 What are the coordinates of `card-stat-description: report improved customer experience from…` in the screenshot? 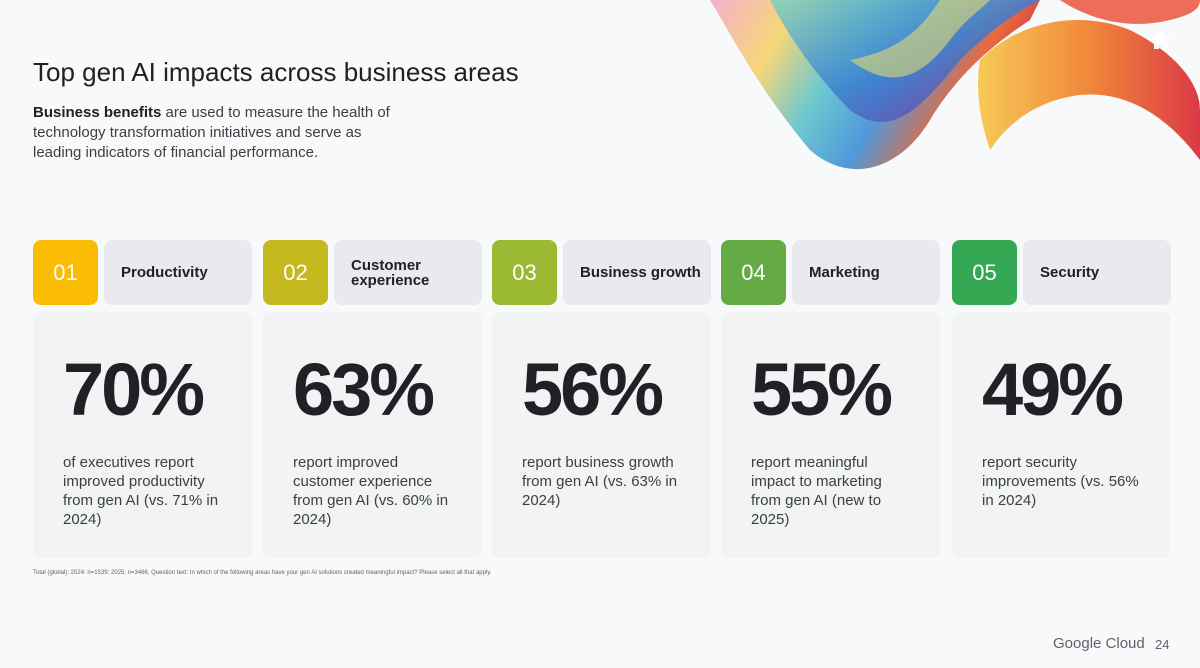 It's located at (371, 491).